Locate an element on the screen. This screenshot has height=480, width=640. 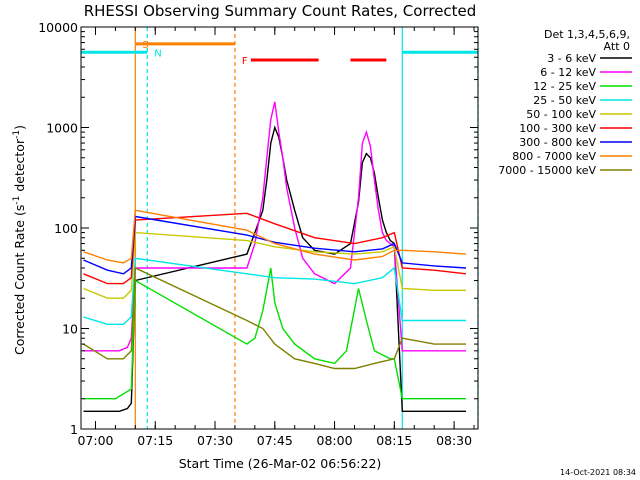
y-tick-label: 1000 is located at coordinates (62, 128).